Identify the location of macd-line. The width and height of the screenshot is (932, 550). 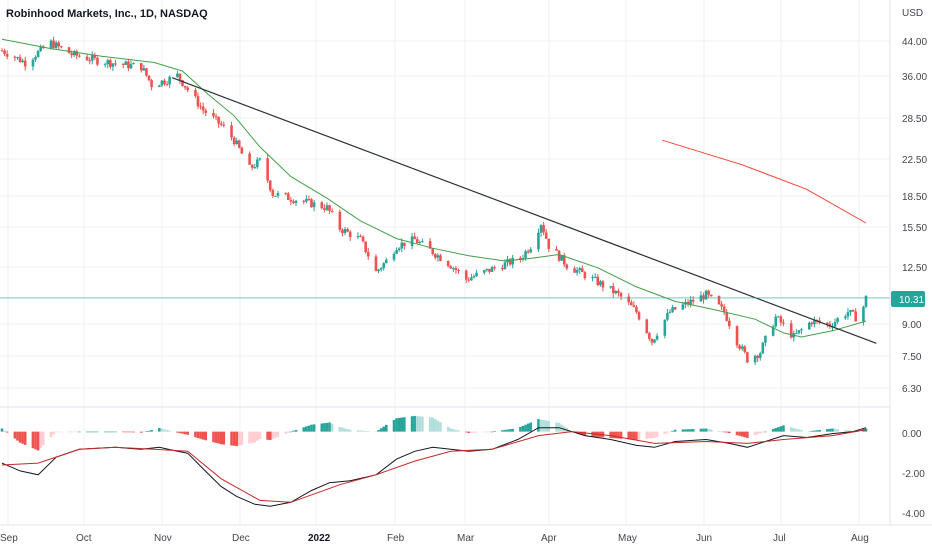
(434, 467).